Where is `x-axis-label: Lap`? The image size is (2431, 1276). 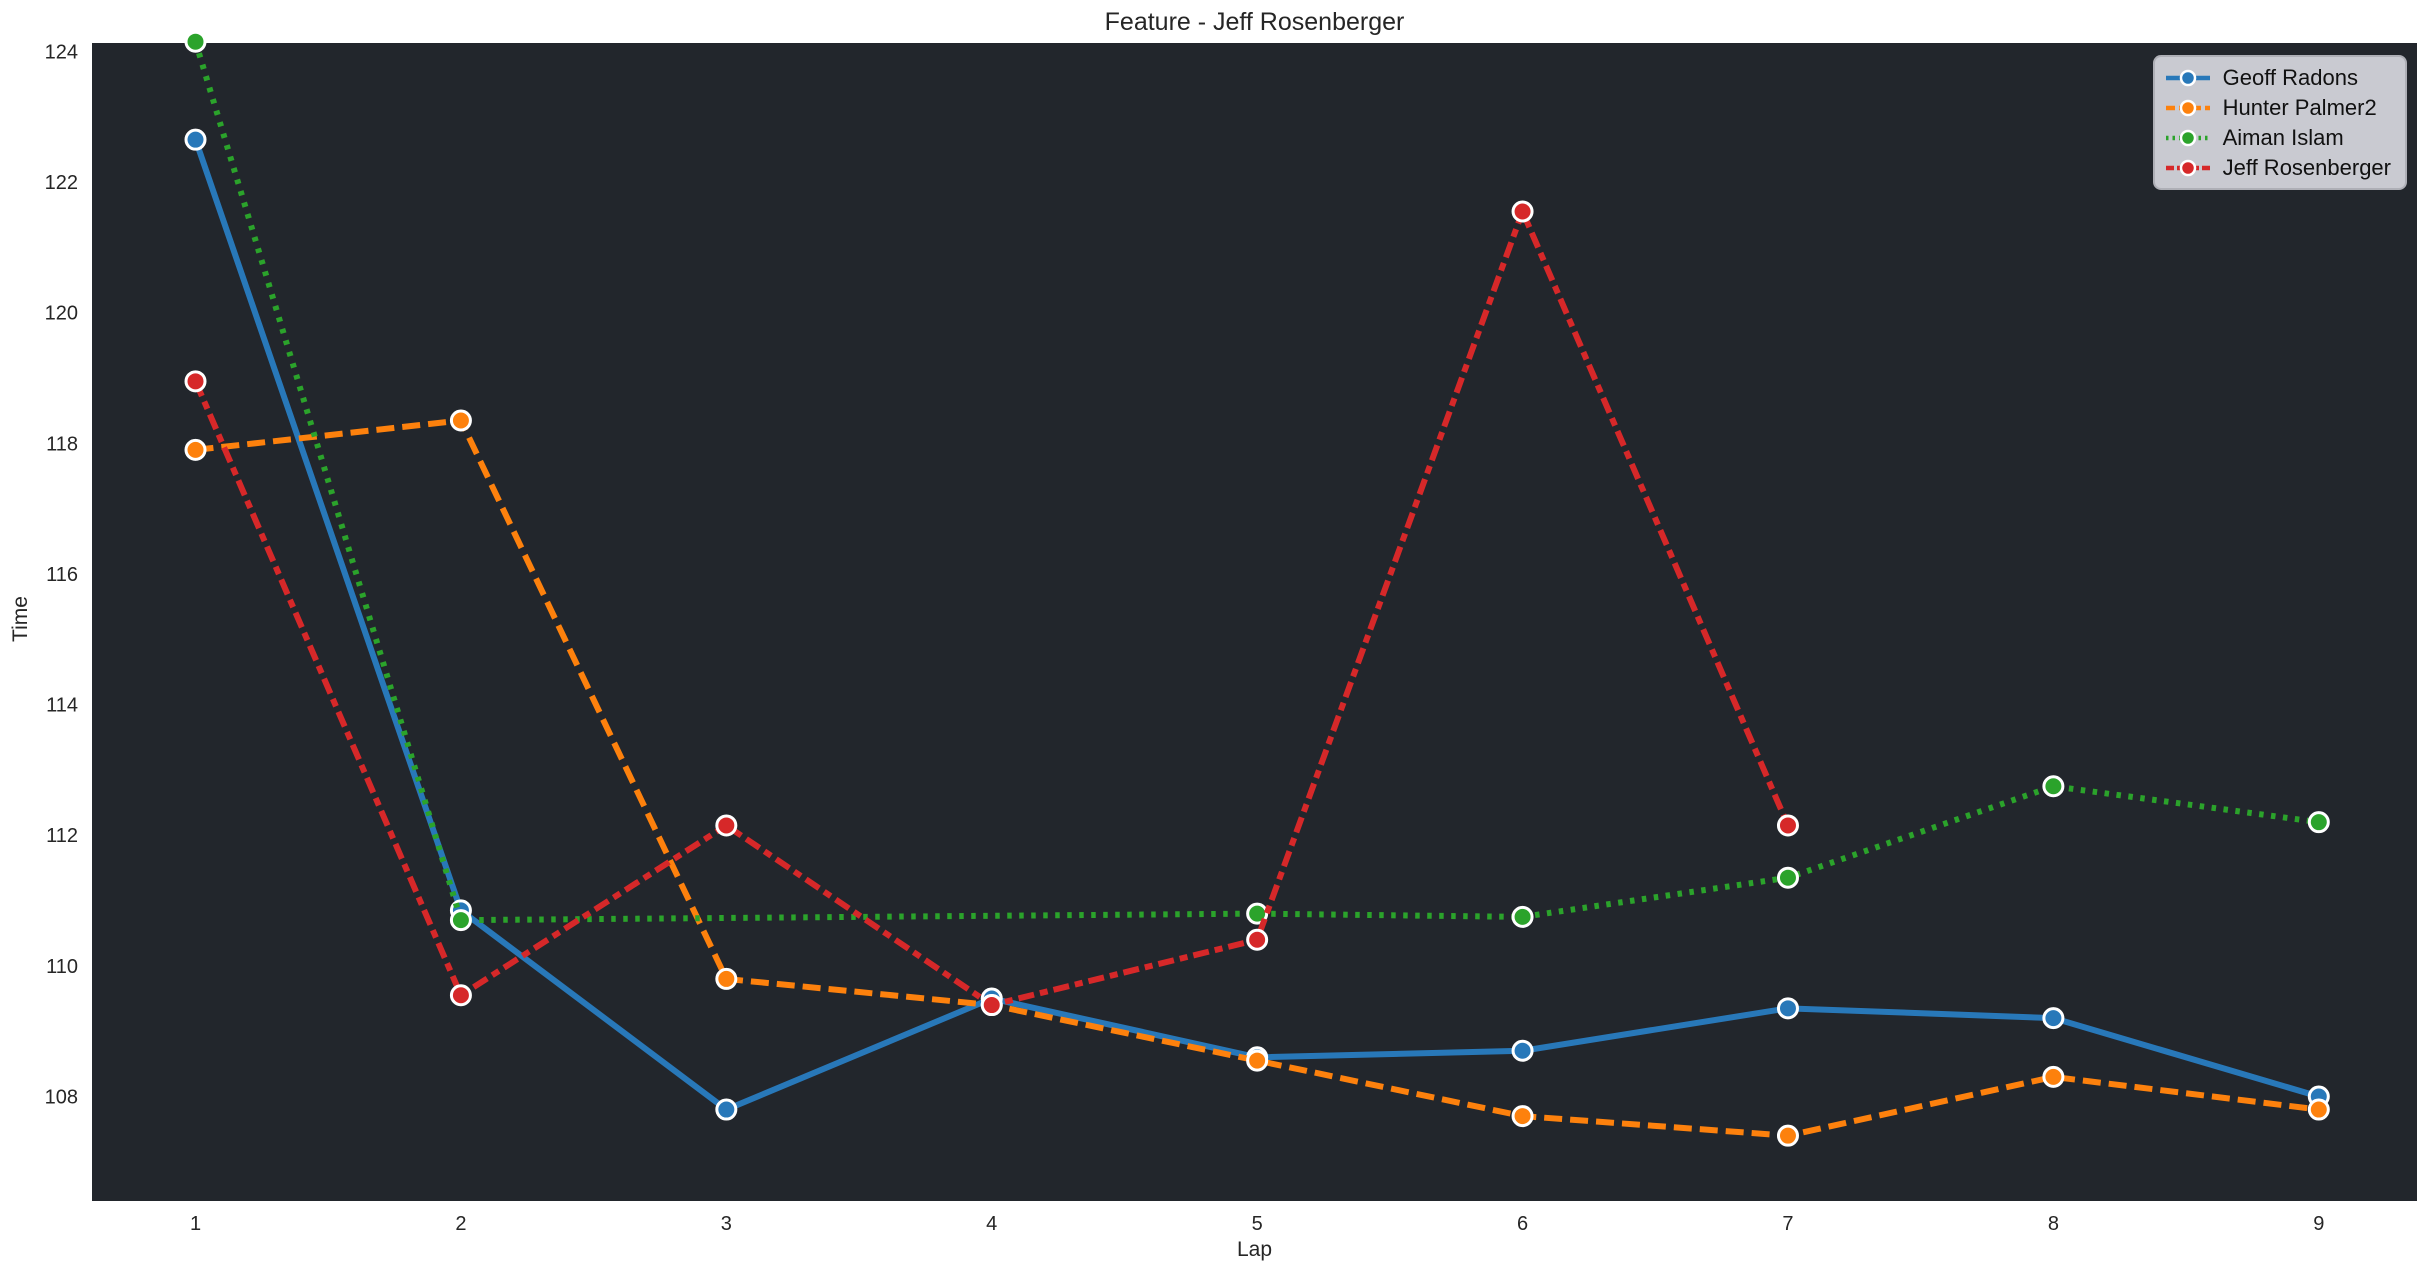
x-axis-label: Lap is located at coordinates (1254, 1249).